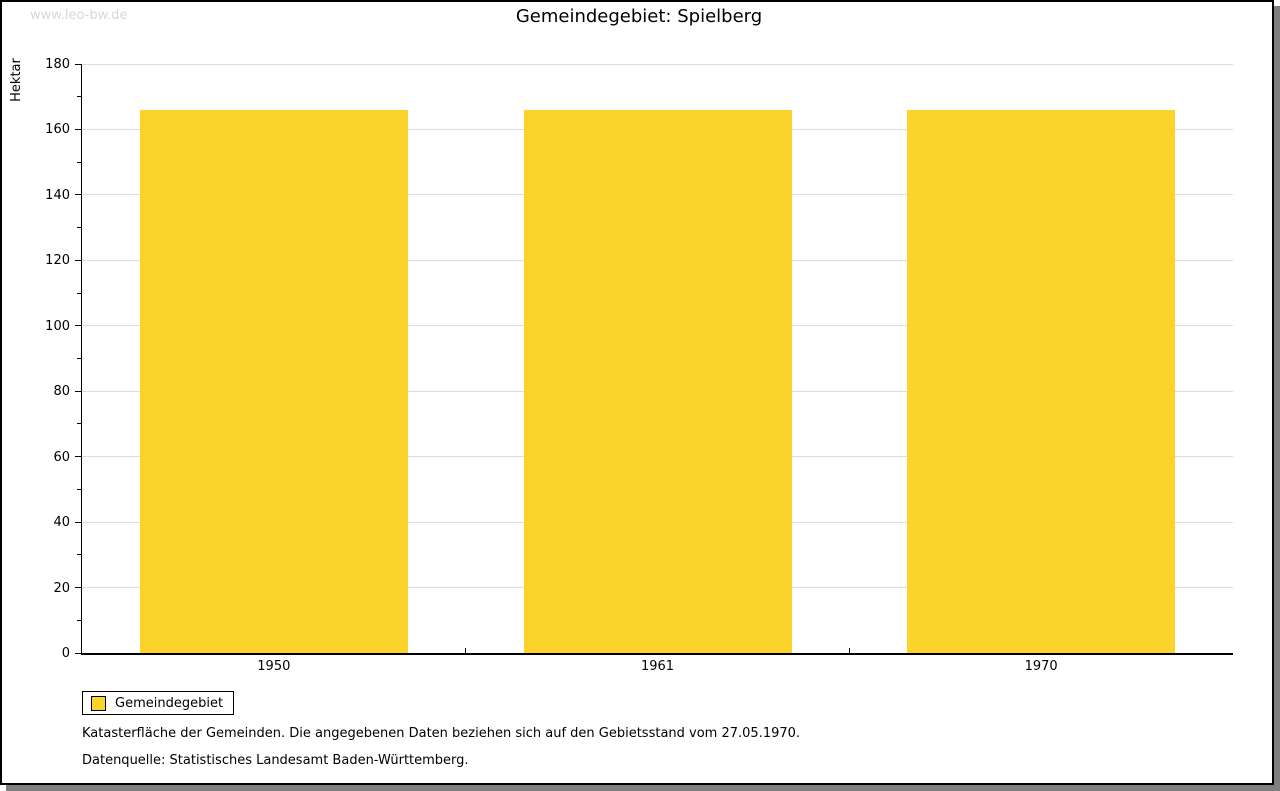 The height and width of the screenshot is (791, 1280). Describe the element at coordinates (57, 64) in the screenshot. I see `y-tick-label: 180` at that location.